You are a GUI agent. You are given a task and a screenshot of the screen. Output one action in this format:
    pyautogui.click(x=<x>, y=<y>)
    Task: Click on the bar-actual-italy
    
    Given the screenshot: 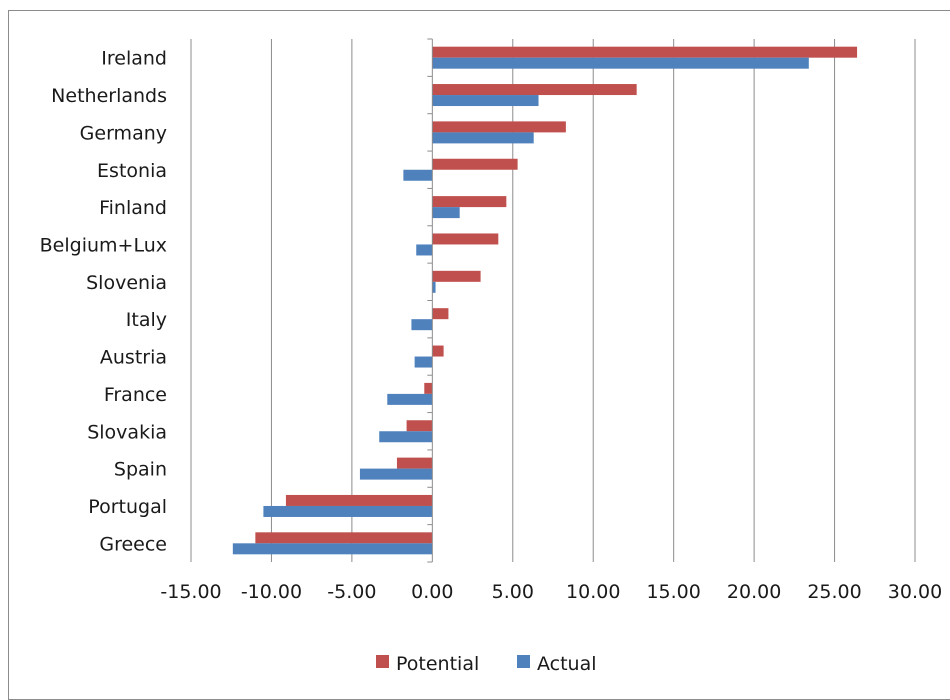 What is the action you would take?
    pyautogui.click(x=422, y=325)
    